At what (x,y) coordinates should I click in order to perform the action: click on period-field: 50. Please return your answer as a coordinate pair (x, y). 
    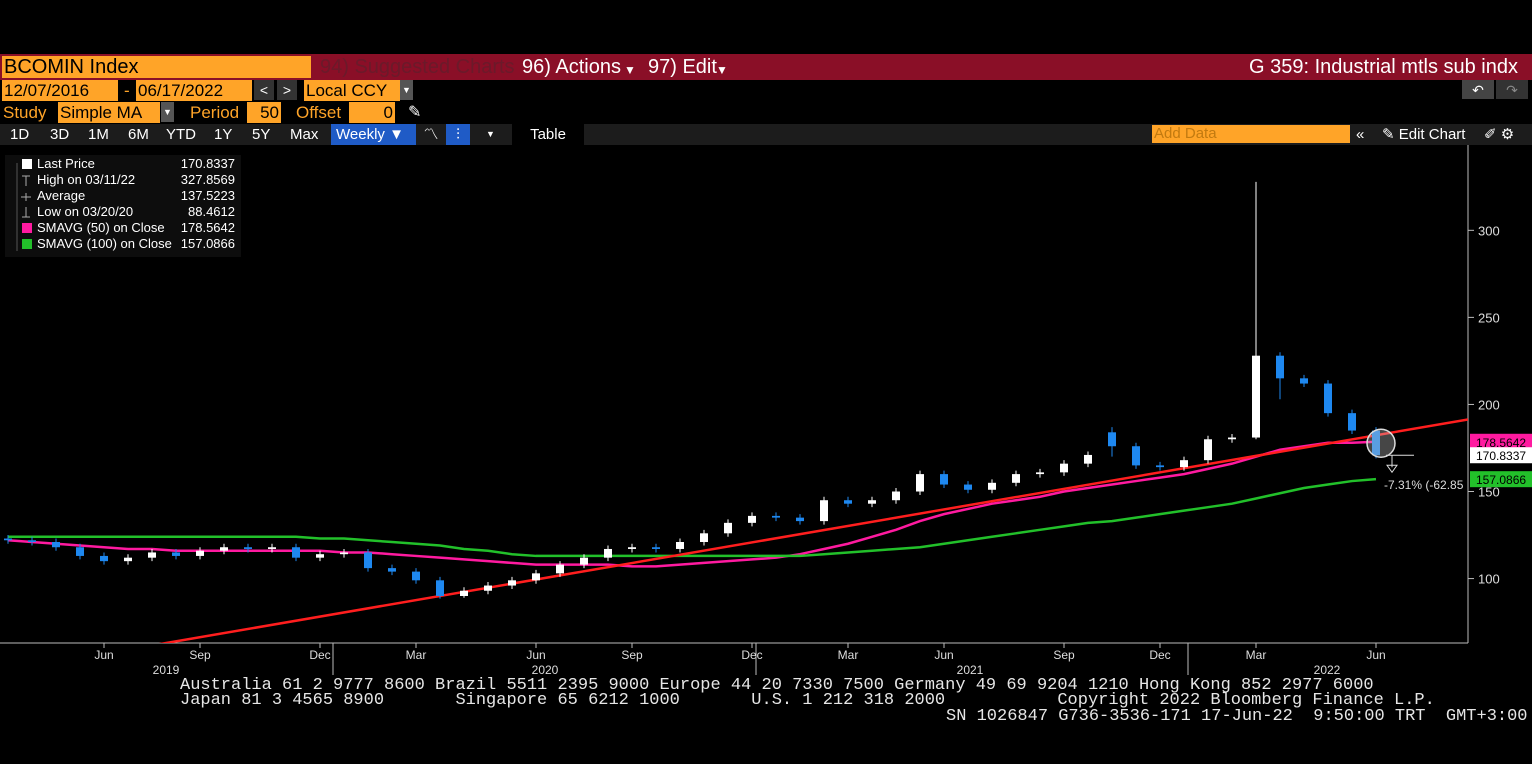
    Looking at the image, I should click on (264, 112).